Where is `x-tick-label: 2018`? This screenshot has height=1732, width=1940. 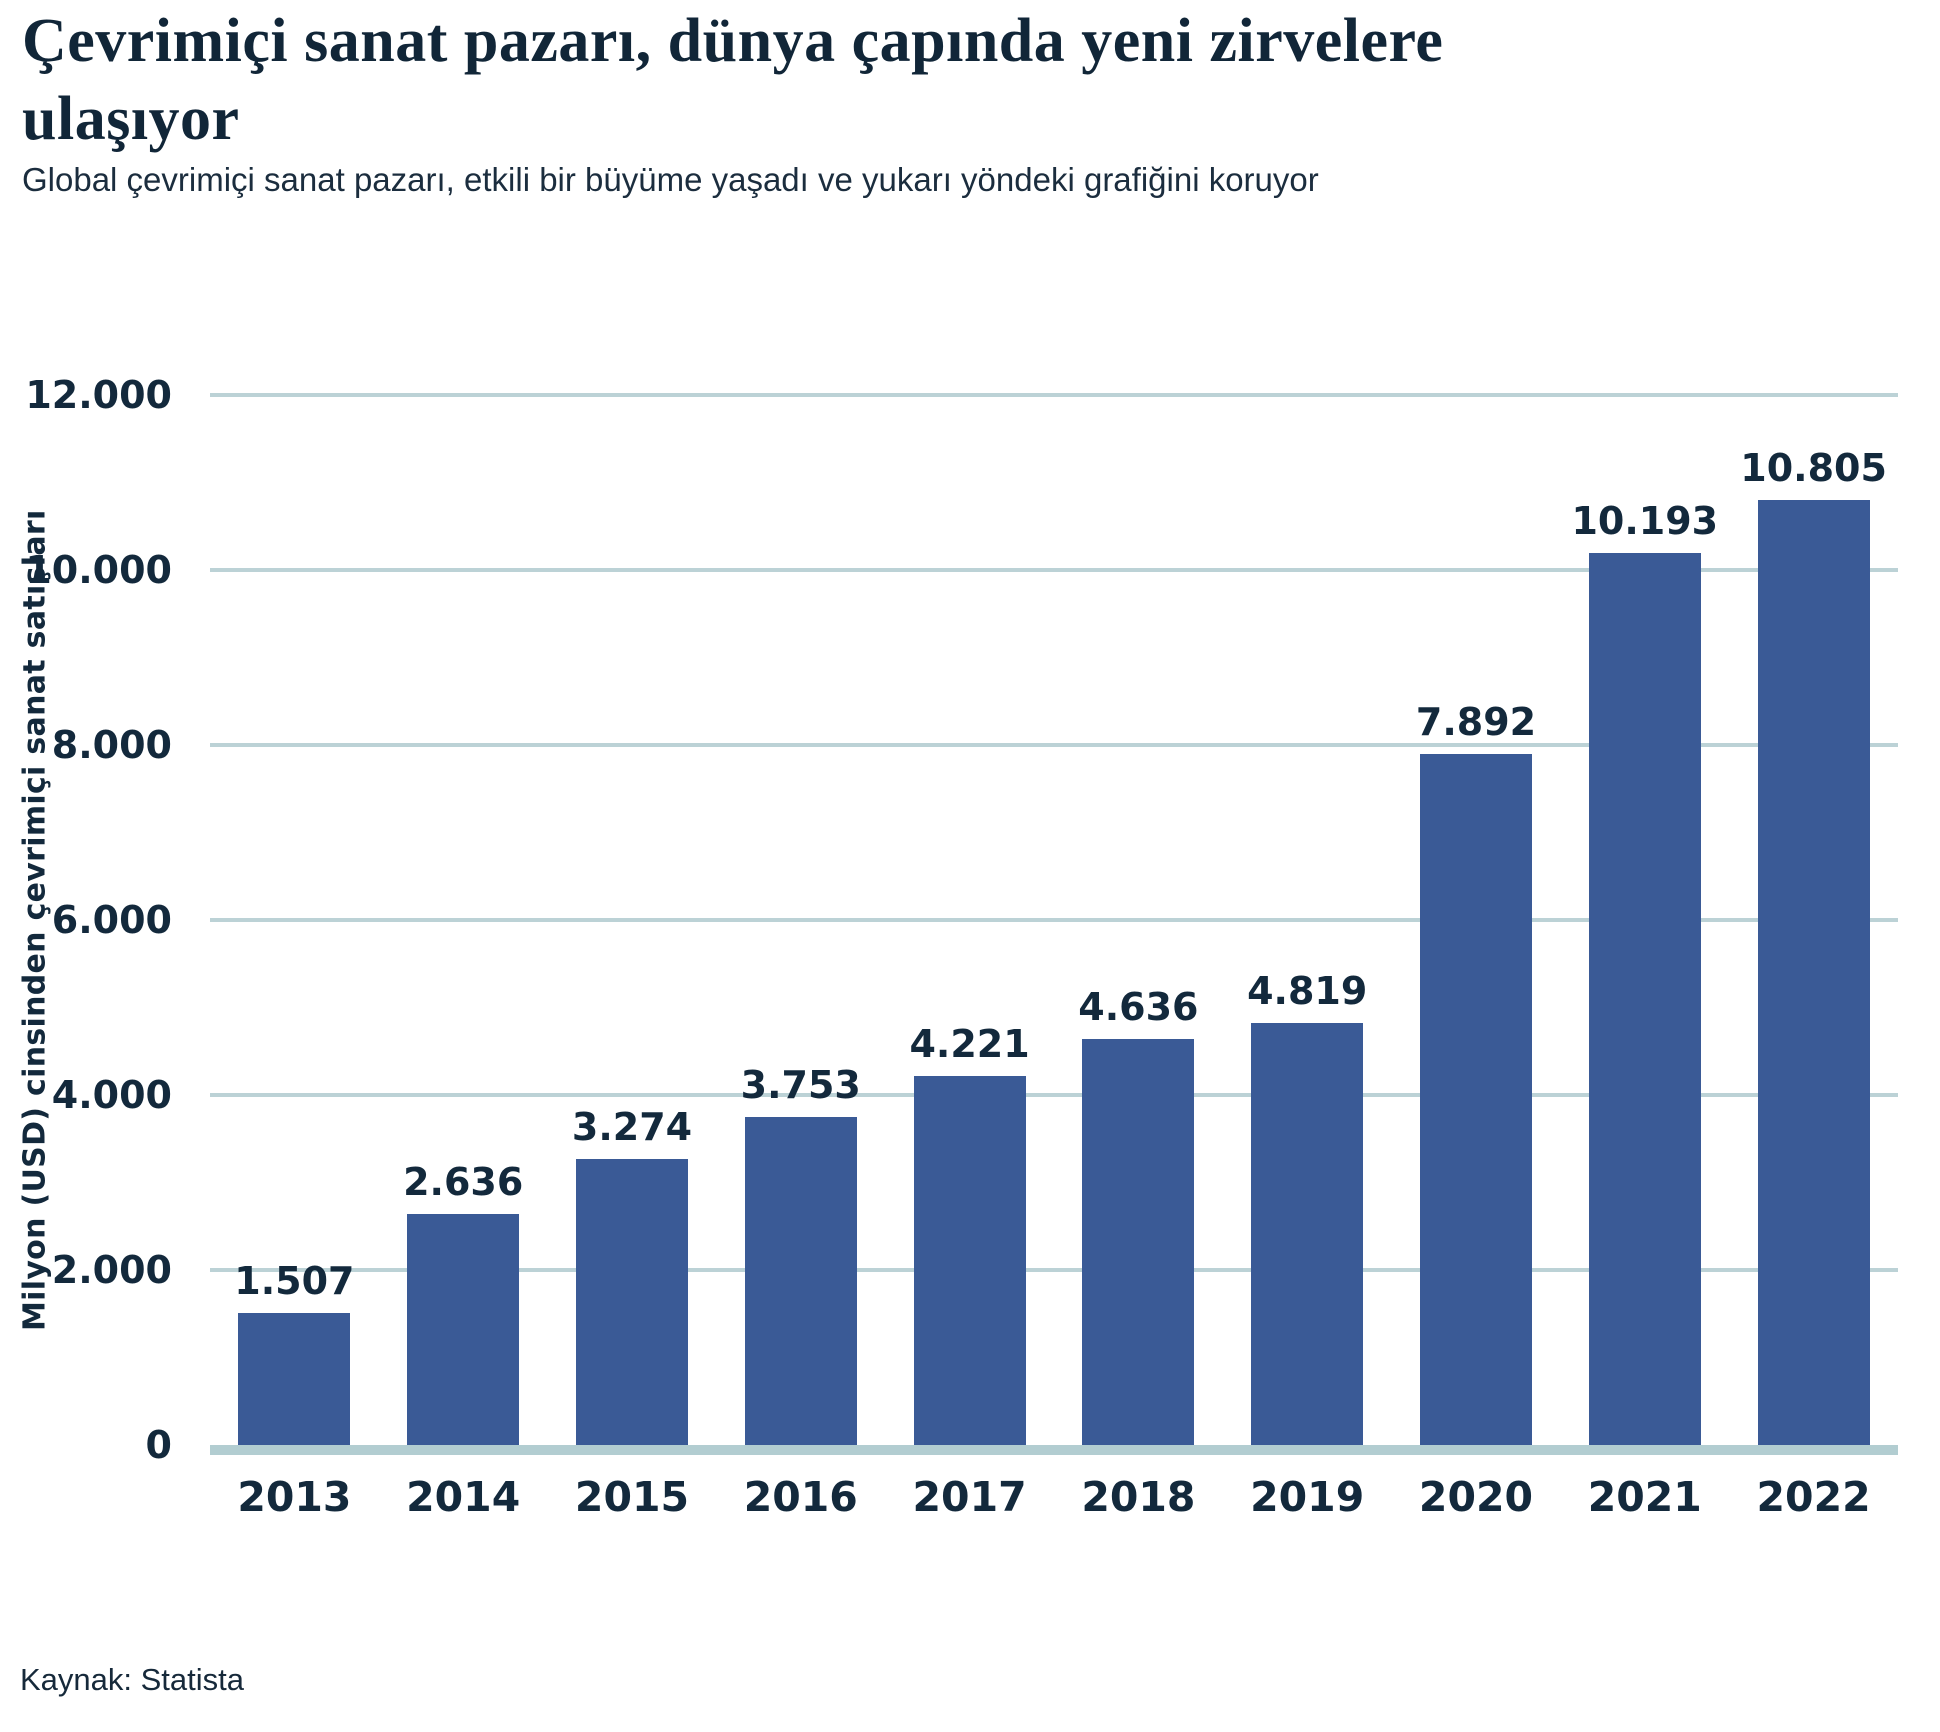 x-tick-label: 2018 is located at coordinates (1138, 1497).